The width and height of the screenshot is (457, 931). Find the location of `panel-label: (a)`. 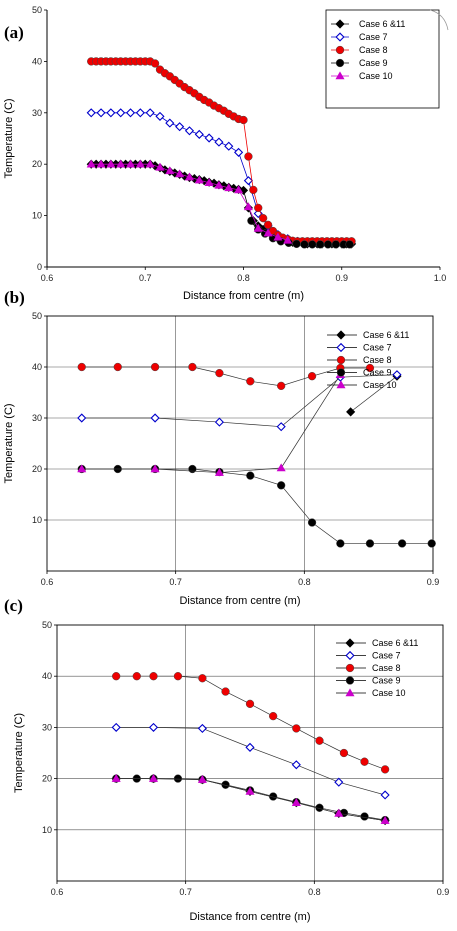

panel-label: (a) is located at coordinates (14, 32).